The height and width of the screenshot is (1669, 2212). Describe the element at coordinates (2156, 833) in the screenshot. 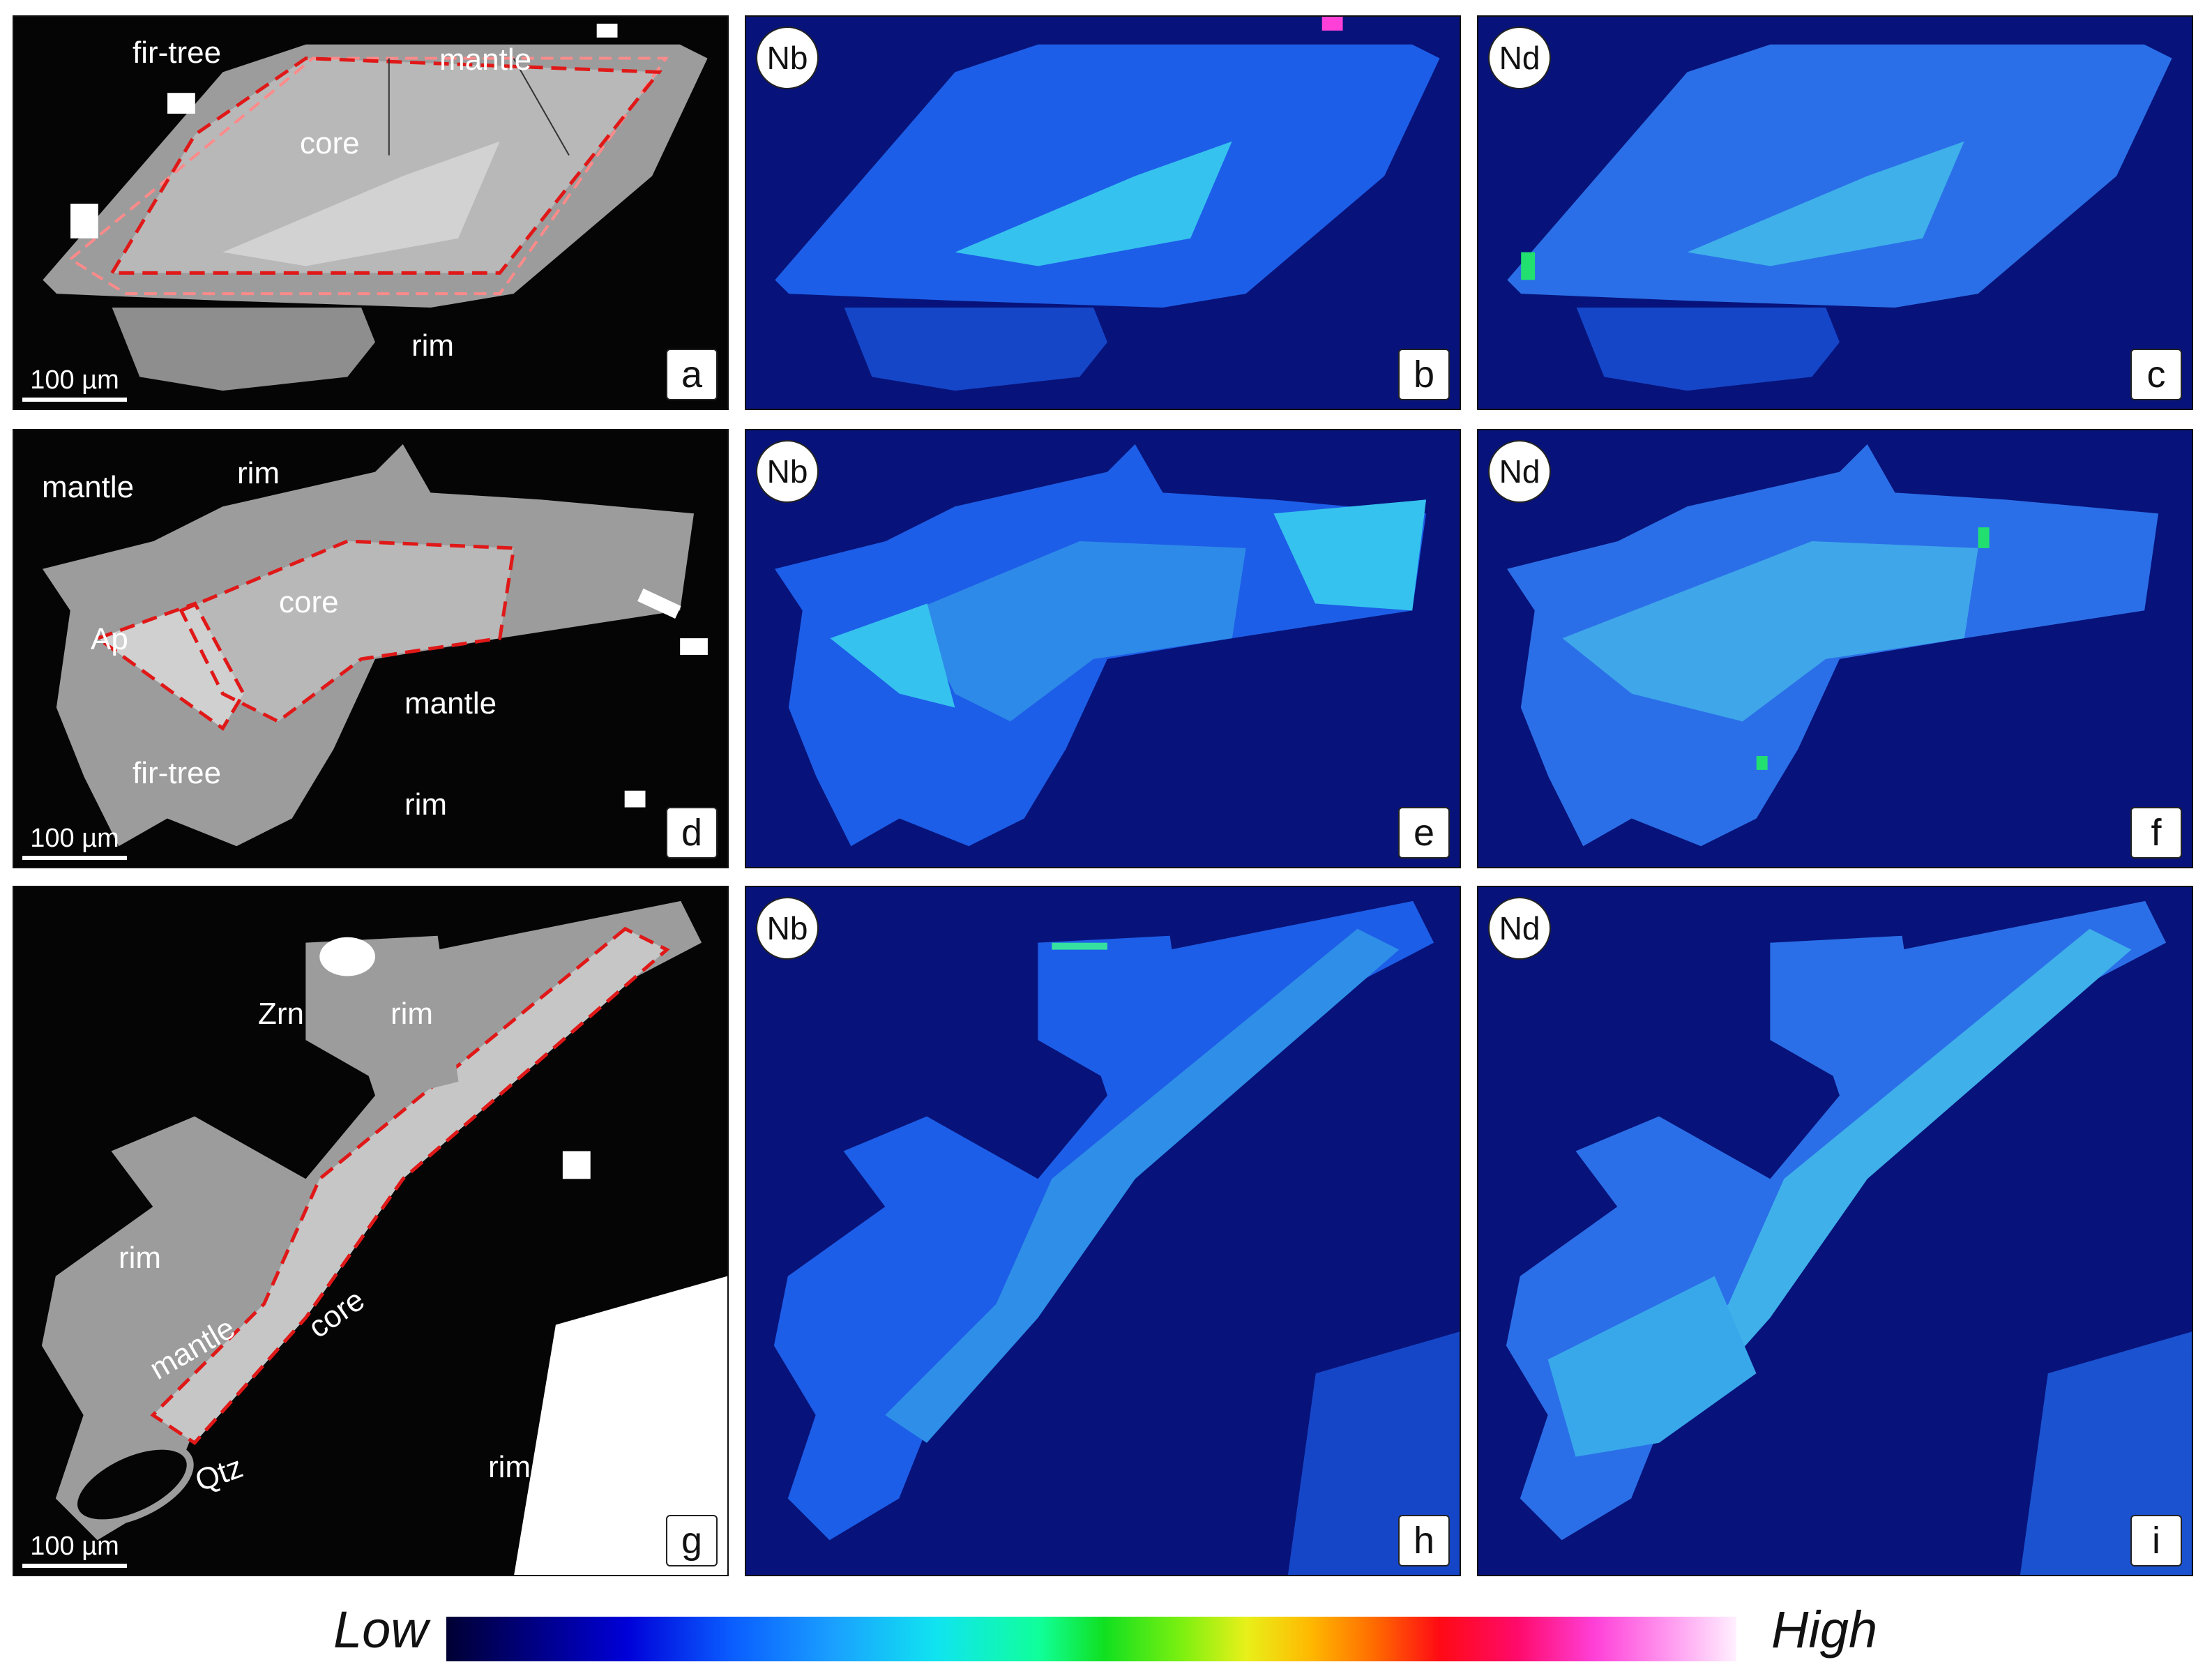

I see `panel-label: f` at that location.